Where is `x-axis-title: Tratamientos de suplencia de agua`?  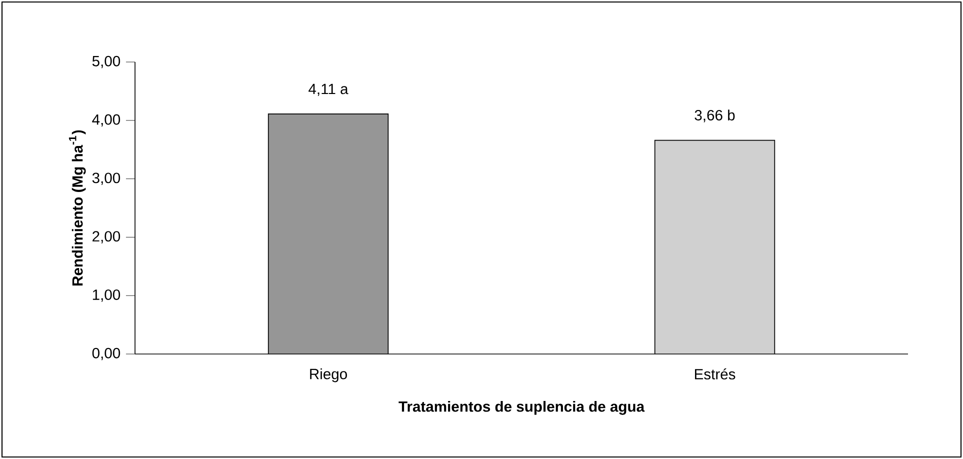 x-axis-title: Tratamientos de suplencia de agua is located at coordinates (521, 407).